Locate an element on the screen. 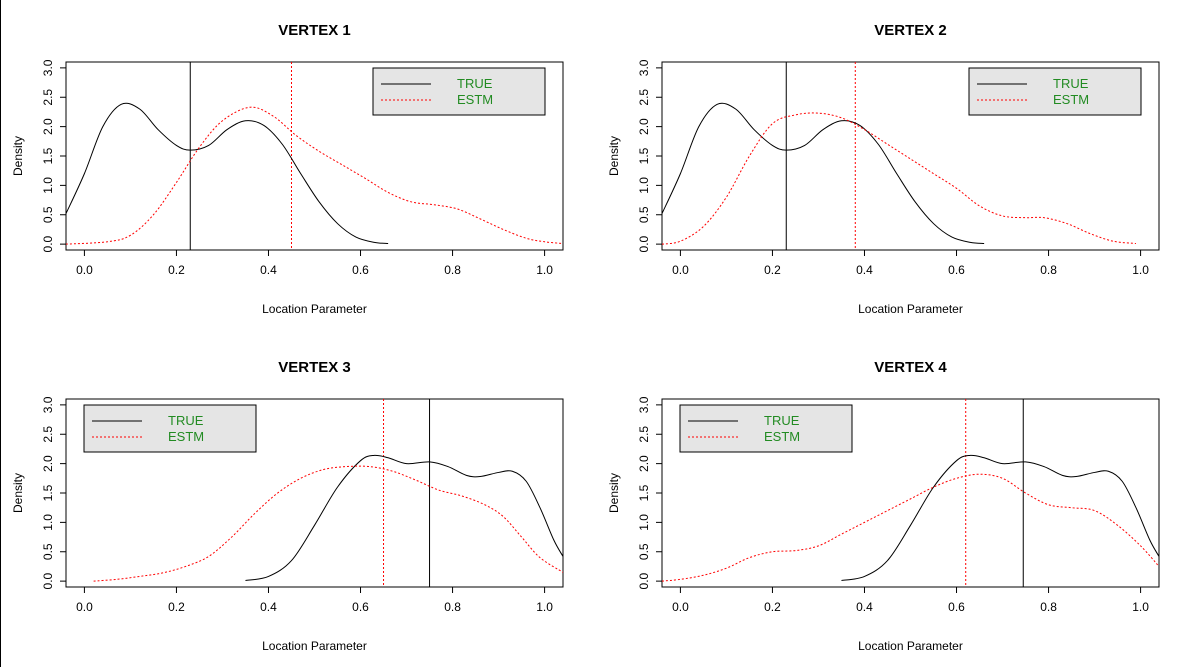  chart-title: VERTEX 2 is located at coordinates (910, 30).